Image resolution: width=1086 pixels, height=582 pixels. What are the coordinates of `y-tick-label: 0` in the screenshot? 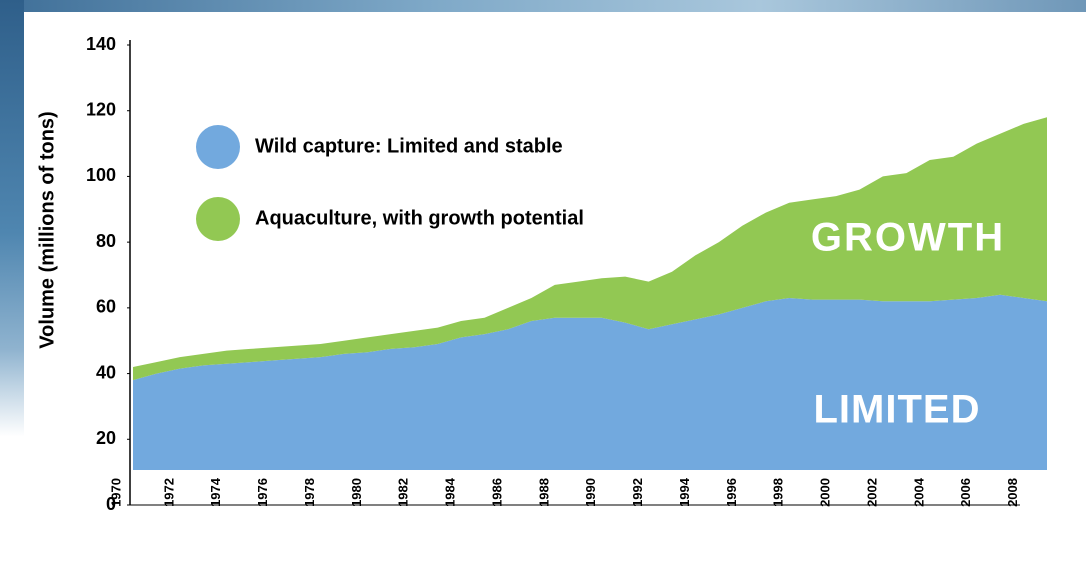 It's located at (111, 504).